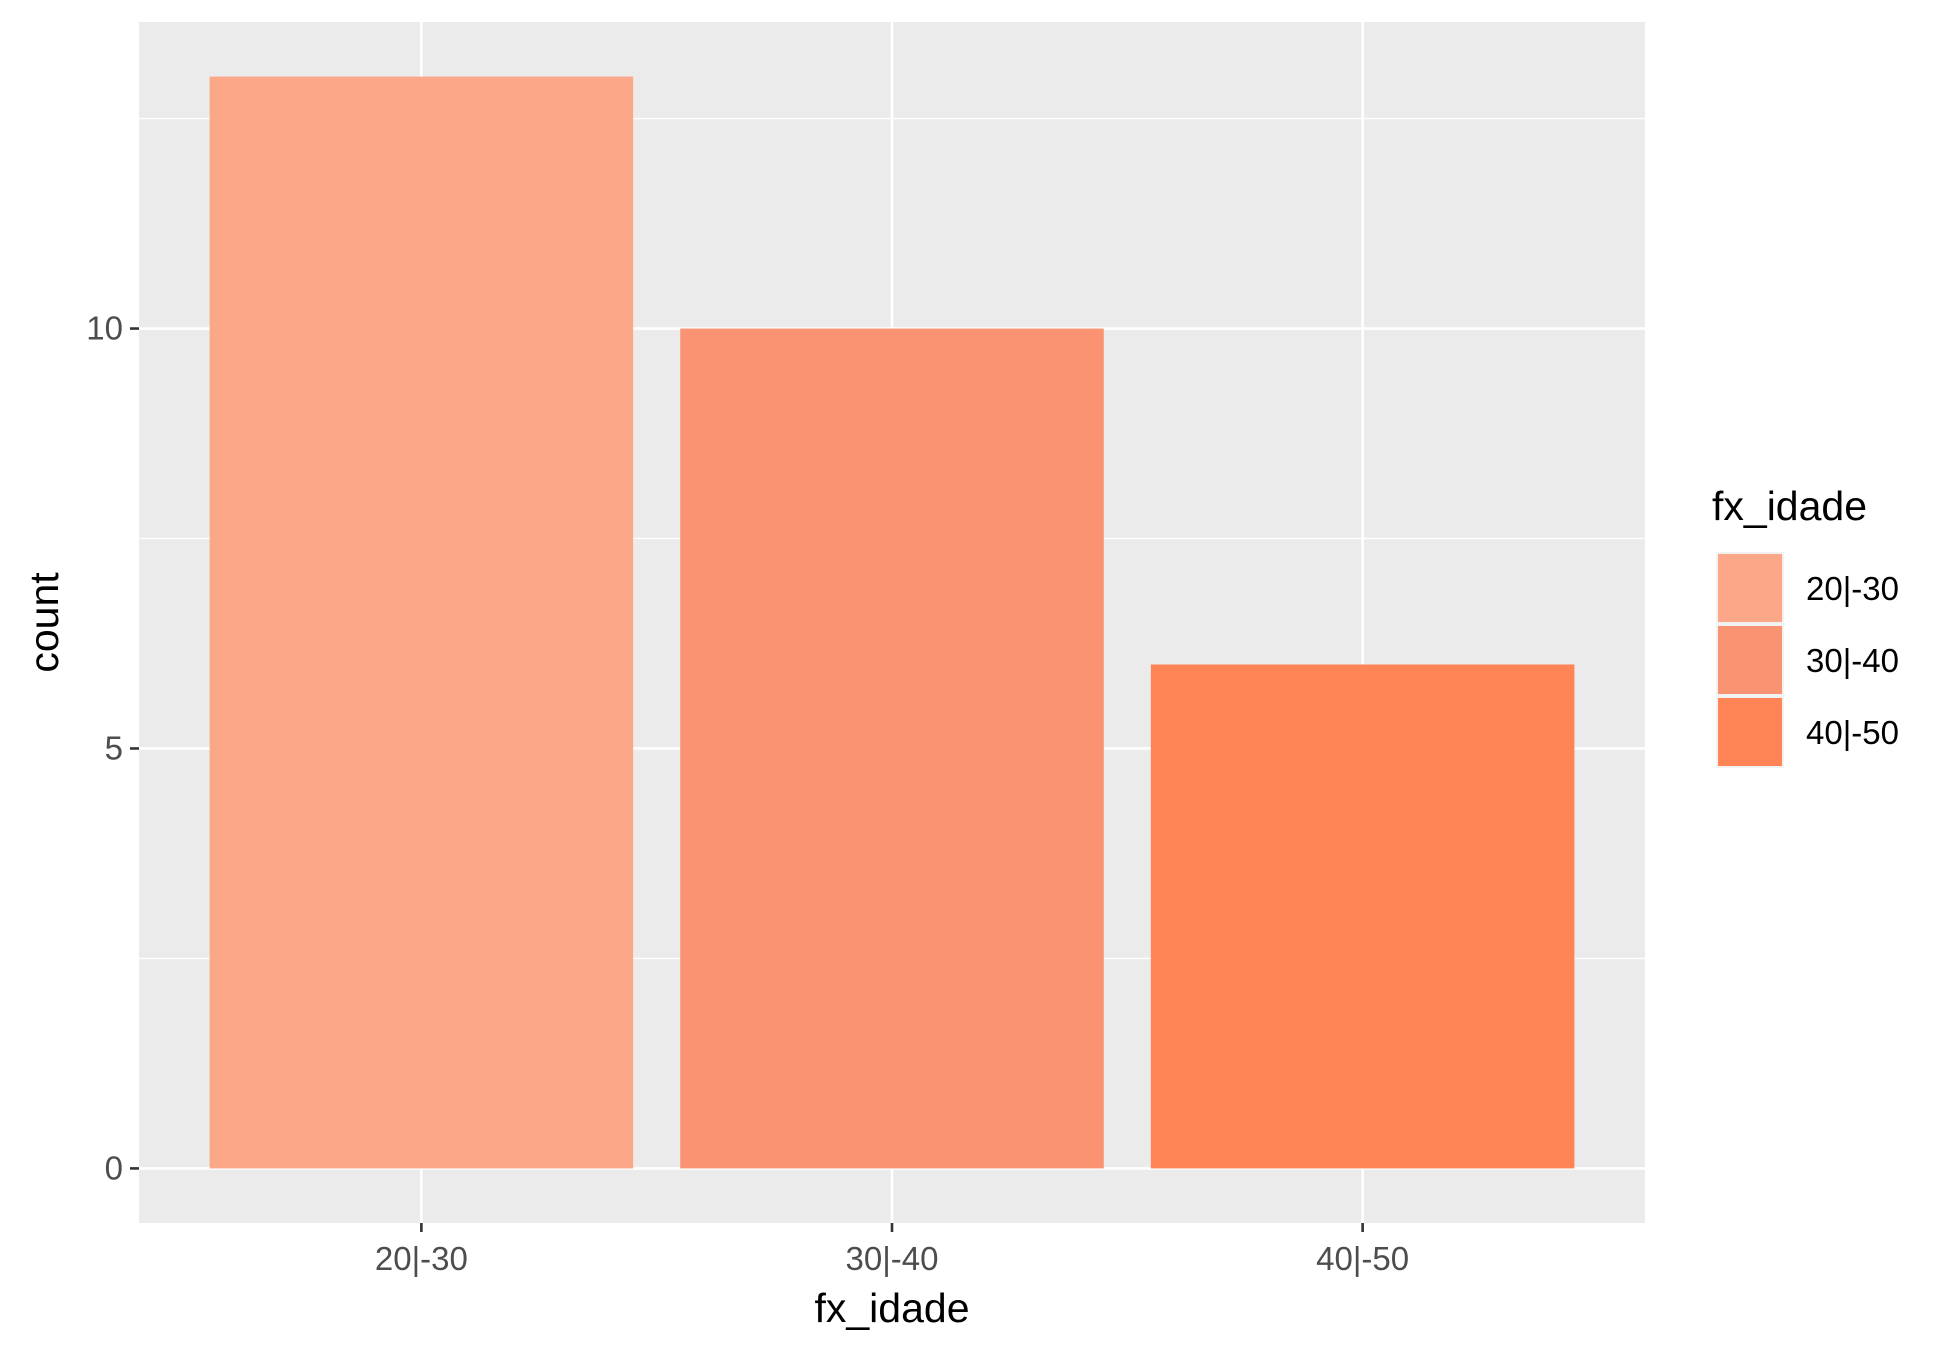 The width and height of the screenshot is (1950, 1355). Describe the element at coordinates (114, 1167) in the screenshot. I see `y-tick-label: 0` at that location.